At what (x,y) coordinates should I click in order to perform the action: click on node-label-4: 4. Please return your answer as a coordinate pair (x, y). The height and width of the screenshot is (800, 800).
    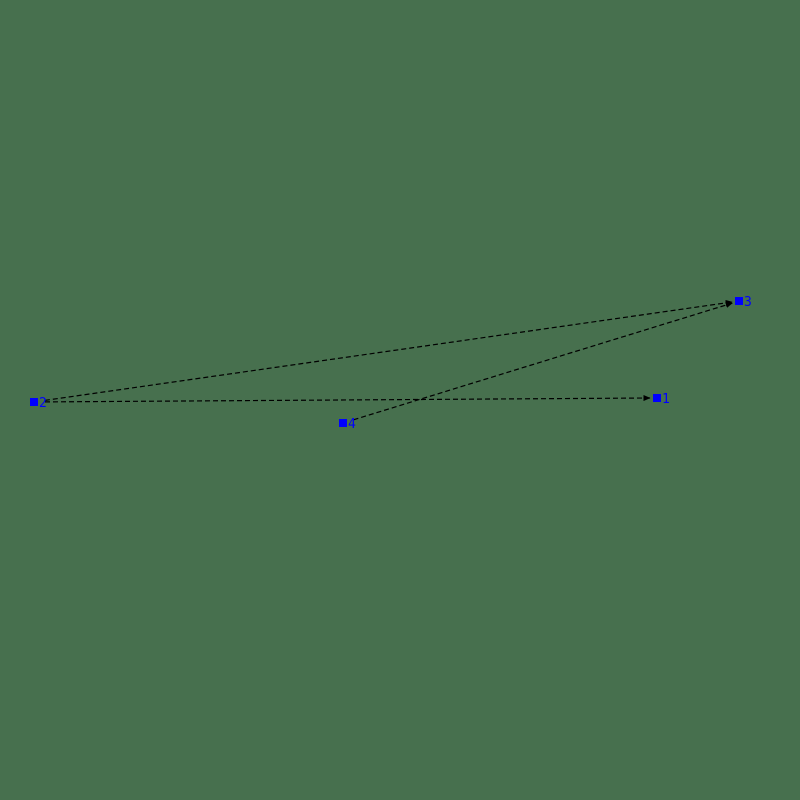
    Looking at the image, I should click on (352, 424).